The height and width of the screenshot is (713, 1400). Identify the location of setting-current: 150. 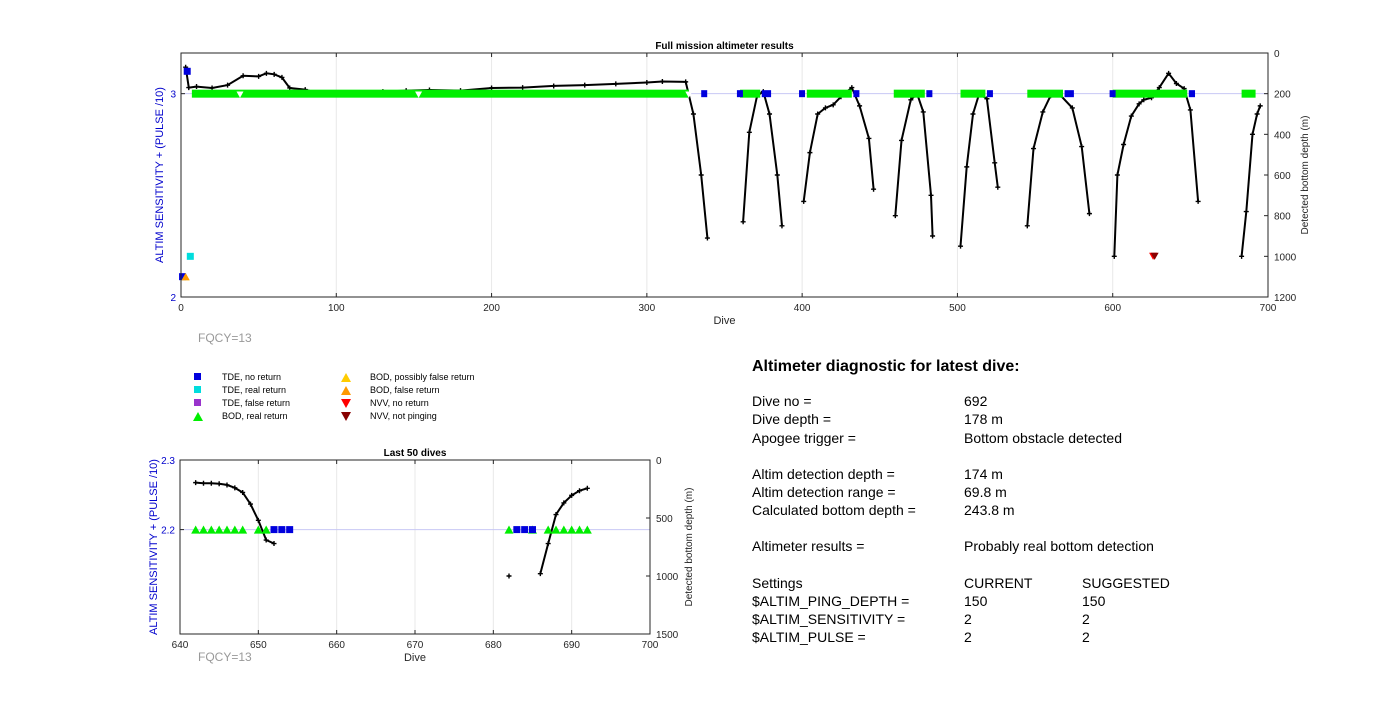
(976, 600).